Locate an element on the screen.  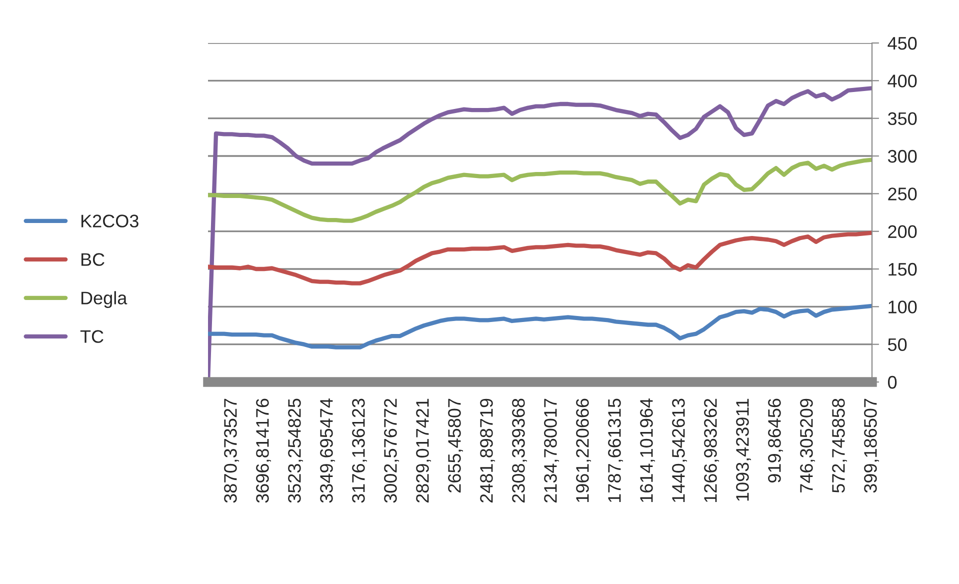
y-tick-label: 0 is located at coordinates (892, 382).